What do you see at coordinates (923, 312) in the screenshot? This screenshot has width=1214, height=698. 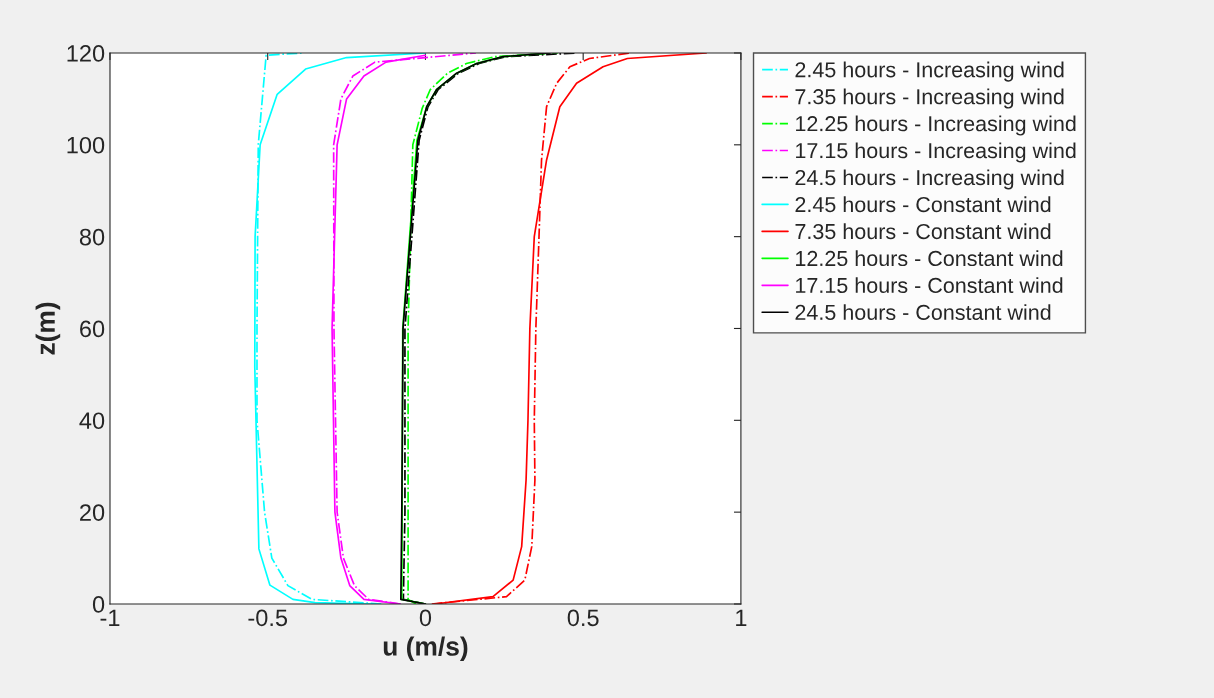 I see `legend-label: 24.5 hours - Constant wind` at bounding box center [923, 312].